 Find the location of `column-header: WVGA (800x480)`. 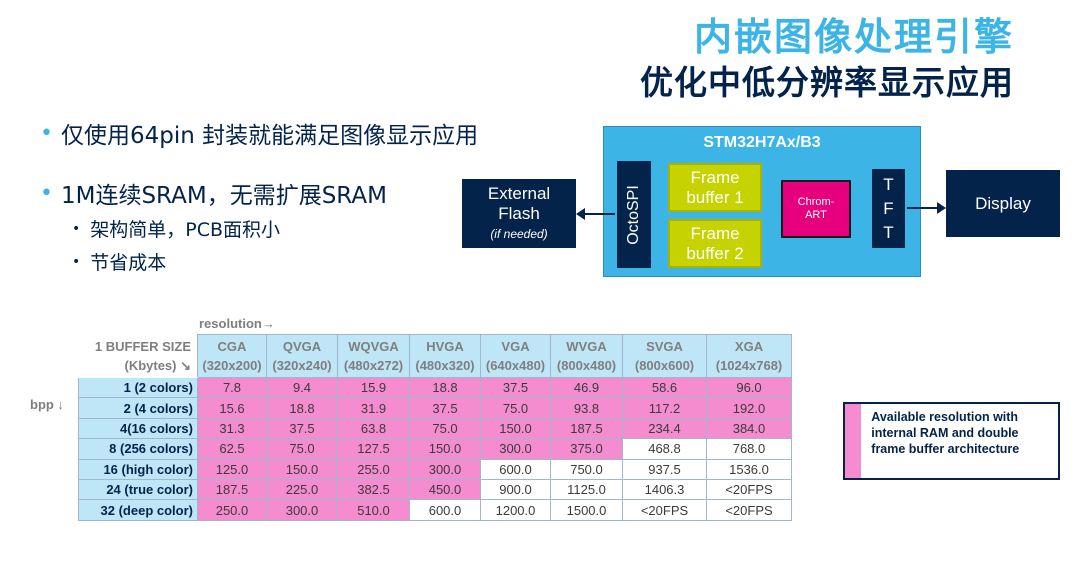

column-header: WVGA (800x480) is located at coordinates (586, 356).